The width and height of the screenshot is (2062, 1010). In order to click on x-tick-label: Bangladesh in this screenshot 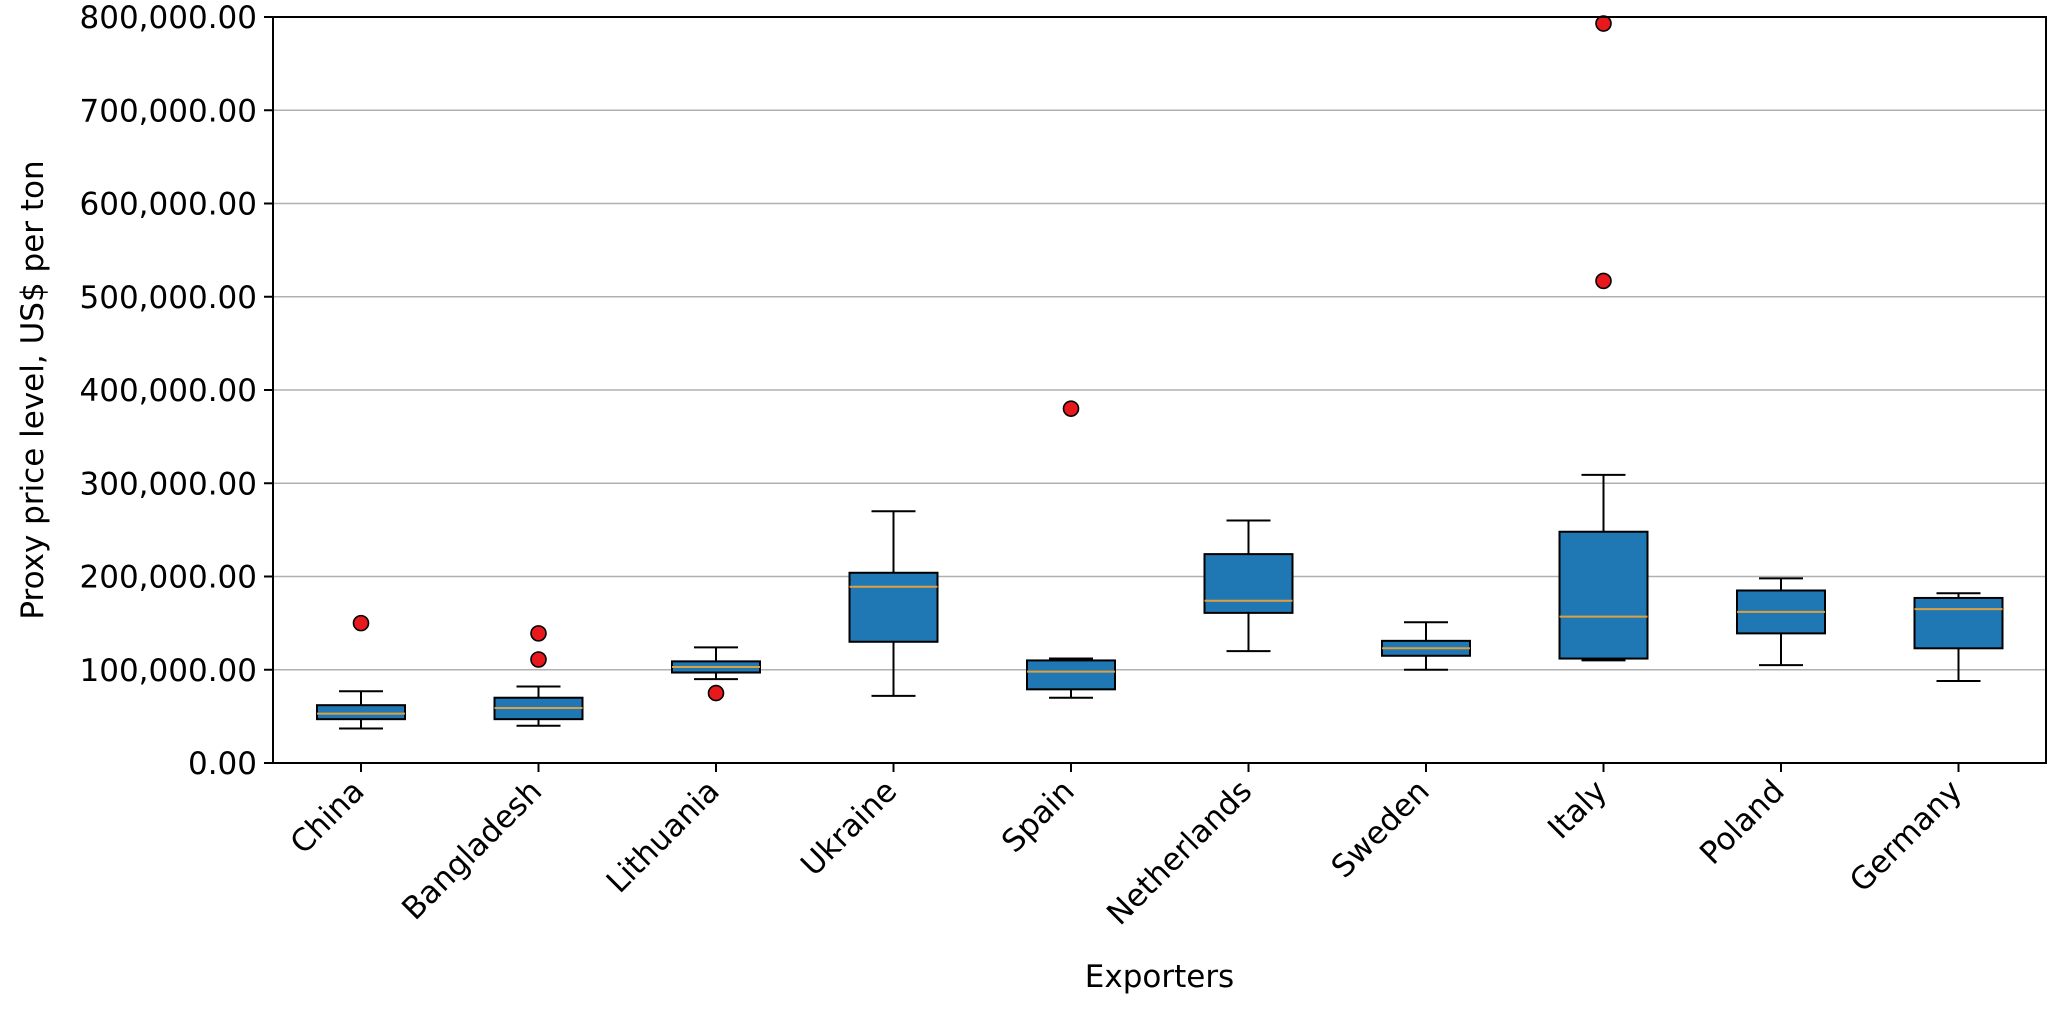, I will do `click(472, 850)`.